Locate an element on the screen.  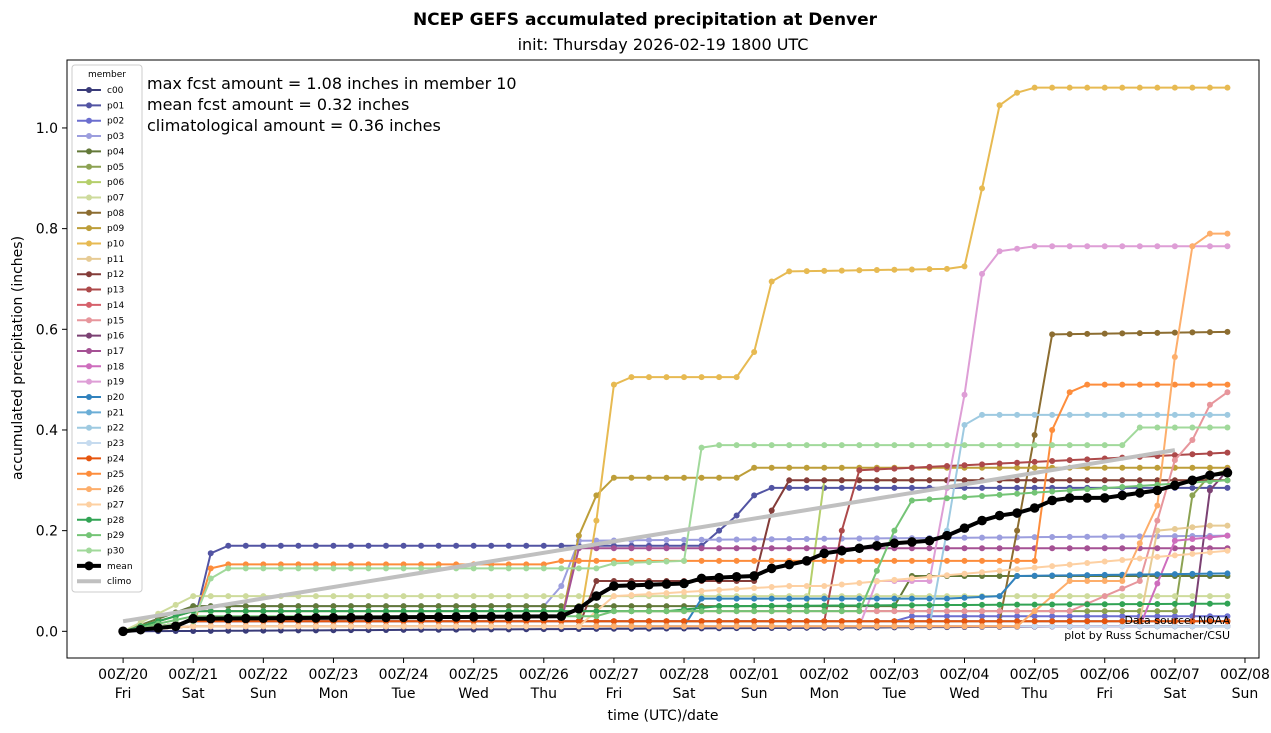
legend-entry-p03: p03 is located at coordinates (100, 137).